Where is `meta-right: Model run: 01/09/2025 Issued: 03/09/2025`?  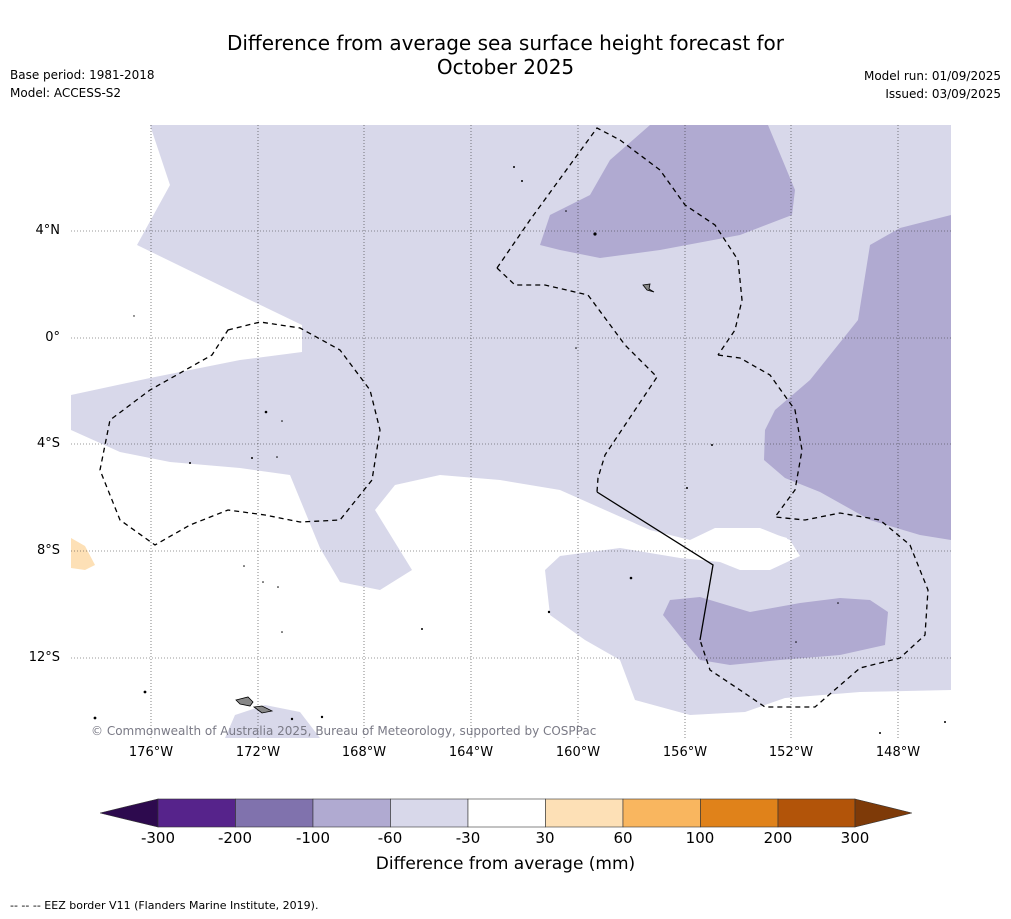
meta-right: Model run: 01/09/2025 Issued: 03/09/2025 is located at coordinates (932, 85).